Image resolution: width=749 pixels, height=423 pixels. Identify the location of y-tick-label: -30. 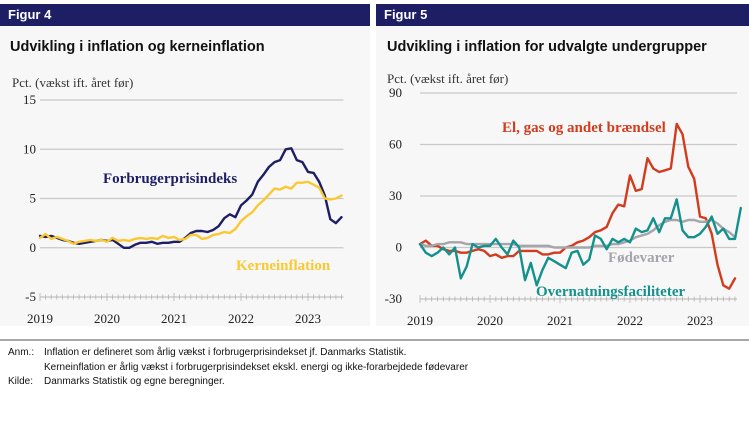
(393, 298).